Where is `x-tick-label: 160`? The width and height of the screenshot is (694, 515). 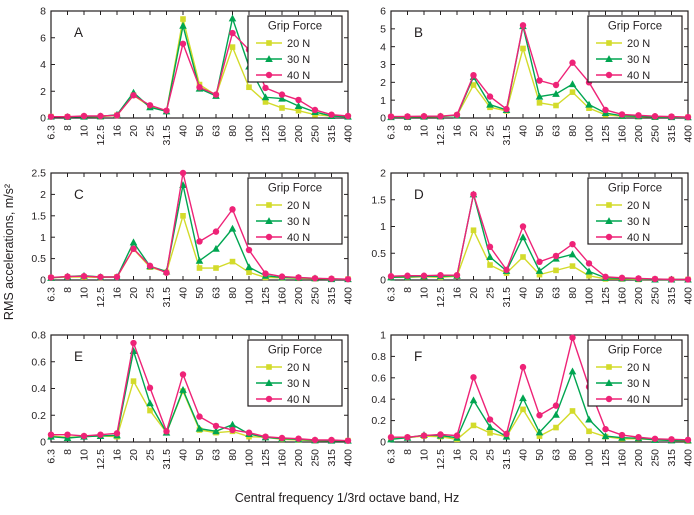
x-tick-label: 160 is located at coordinates (283, 296).